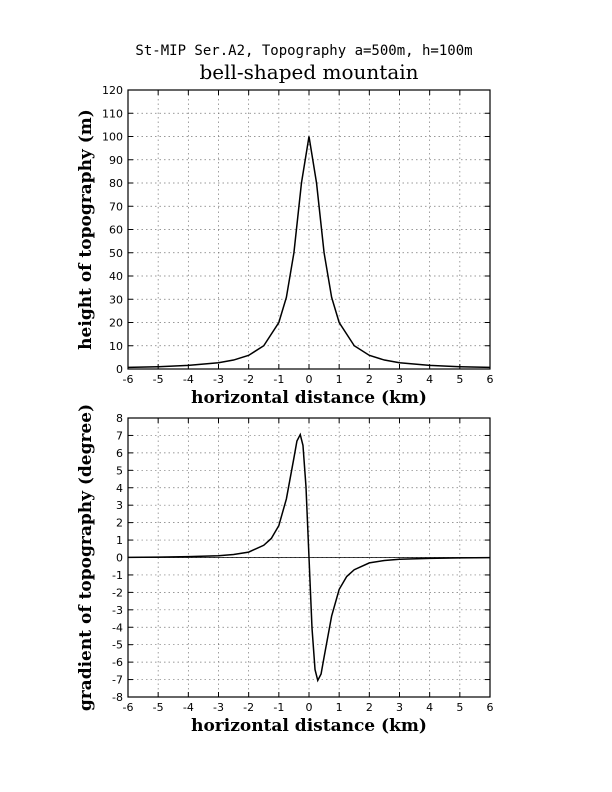 This screenshot has height=792, width=612. I want to click on gradient-plot-ylabel: gradient of topography (degree), so click(86, 557).